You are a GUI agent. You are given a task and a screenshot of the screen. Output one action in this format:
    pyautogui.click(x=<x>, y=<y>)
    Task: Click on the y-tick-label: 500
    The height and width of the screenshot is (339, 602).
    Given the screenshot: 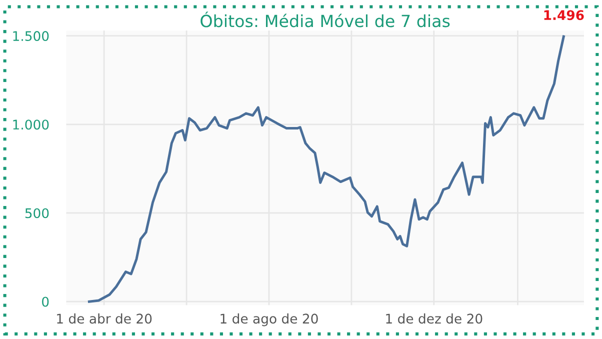 What is the action you would take?
    pyautogui.click(x=37, y=213)
    